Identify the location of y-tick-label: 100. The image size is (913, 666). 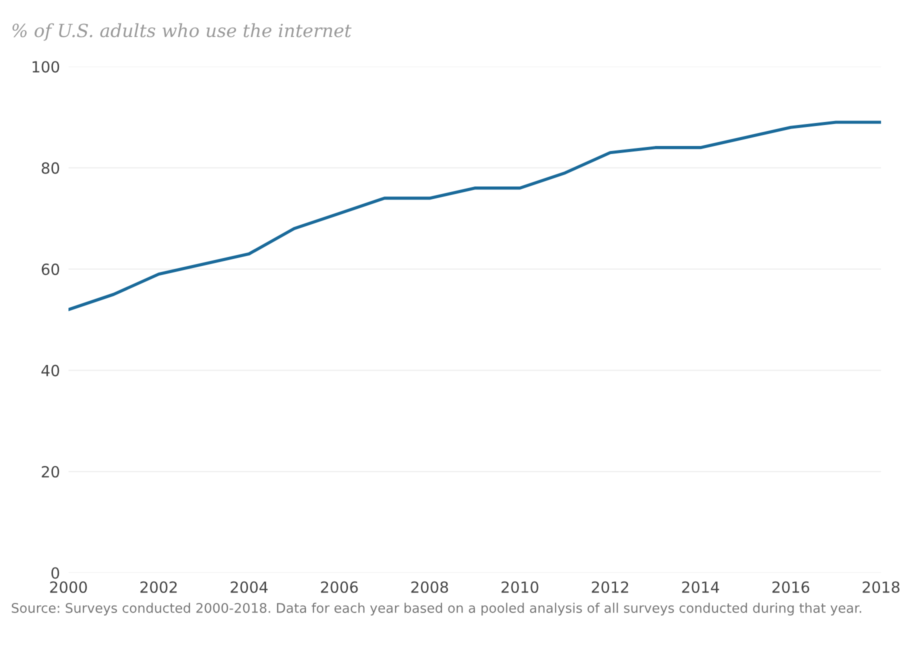
(46, 67).